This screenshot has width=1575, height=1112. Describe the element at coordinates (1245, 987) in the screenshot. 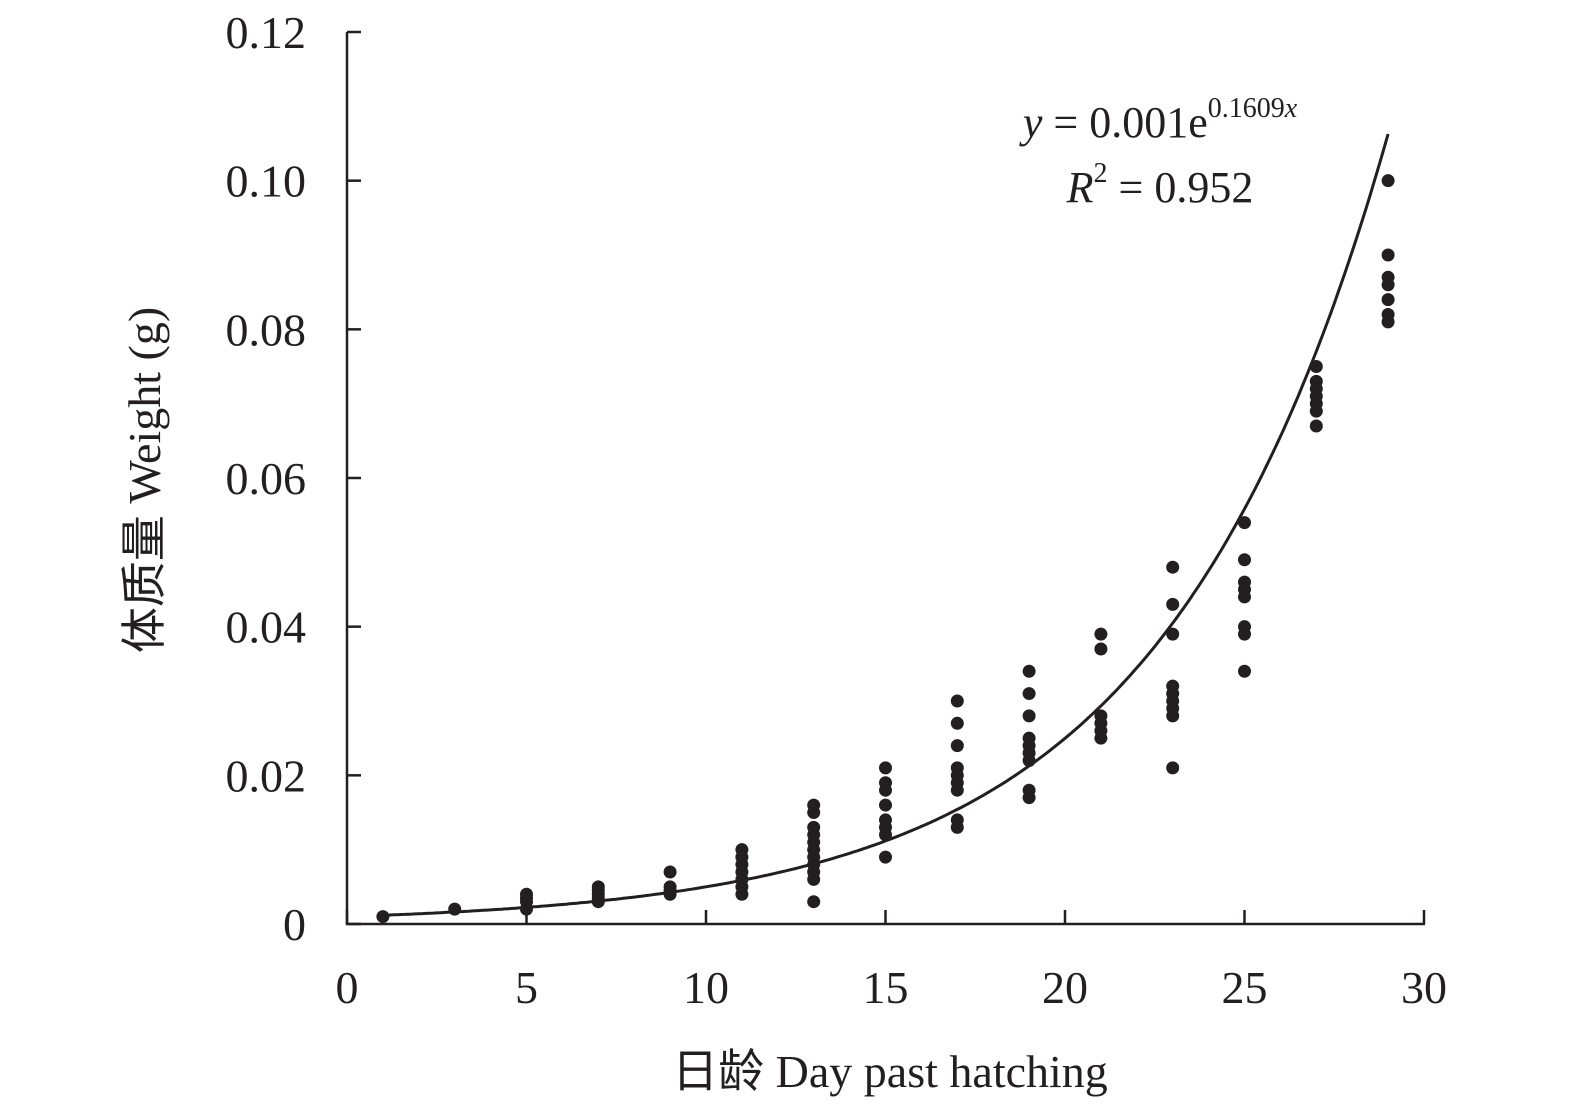

I see `x-tick-label: 25` at that location.